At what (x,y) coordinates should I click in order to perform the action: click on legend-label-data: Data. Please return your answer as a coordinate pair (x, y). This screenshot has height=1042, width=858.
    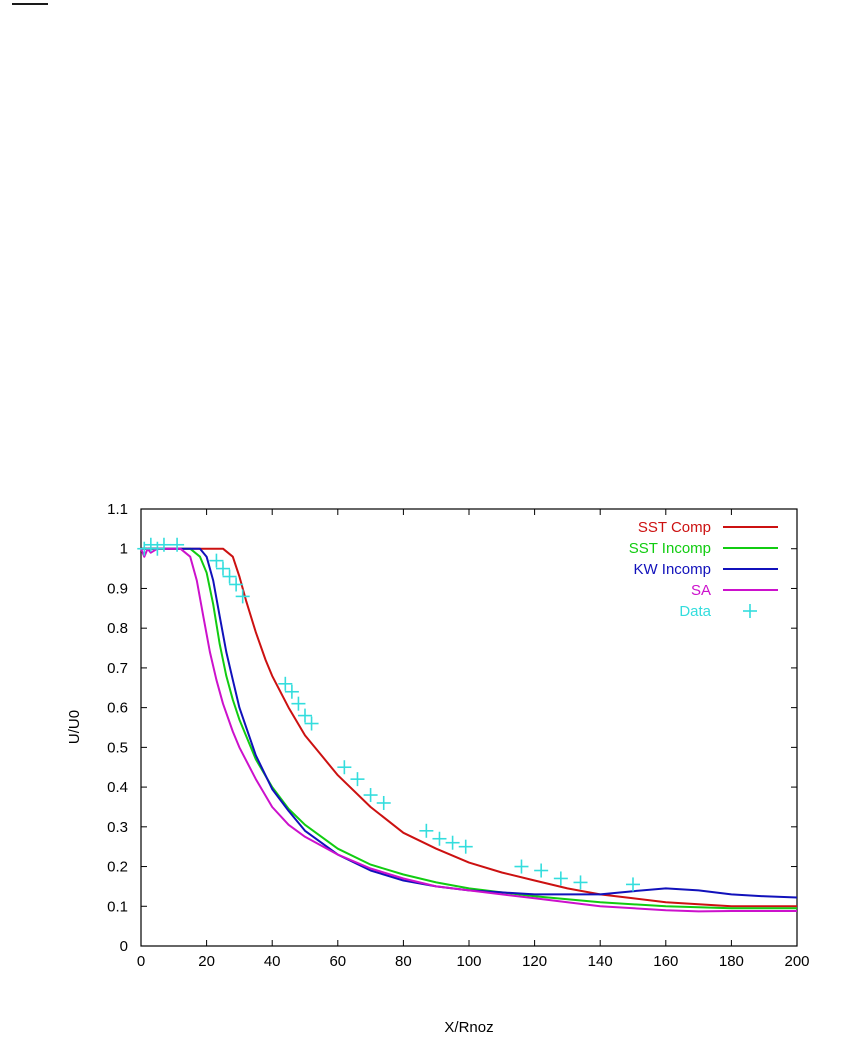
    Looking at the image, I should click on (695, 611).